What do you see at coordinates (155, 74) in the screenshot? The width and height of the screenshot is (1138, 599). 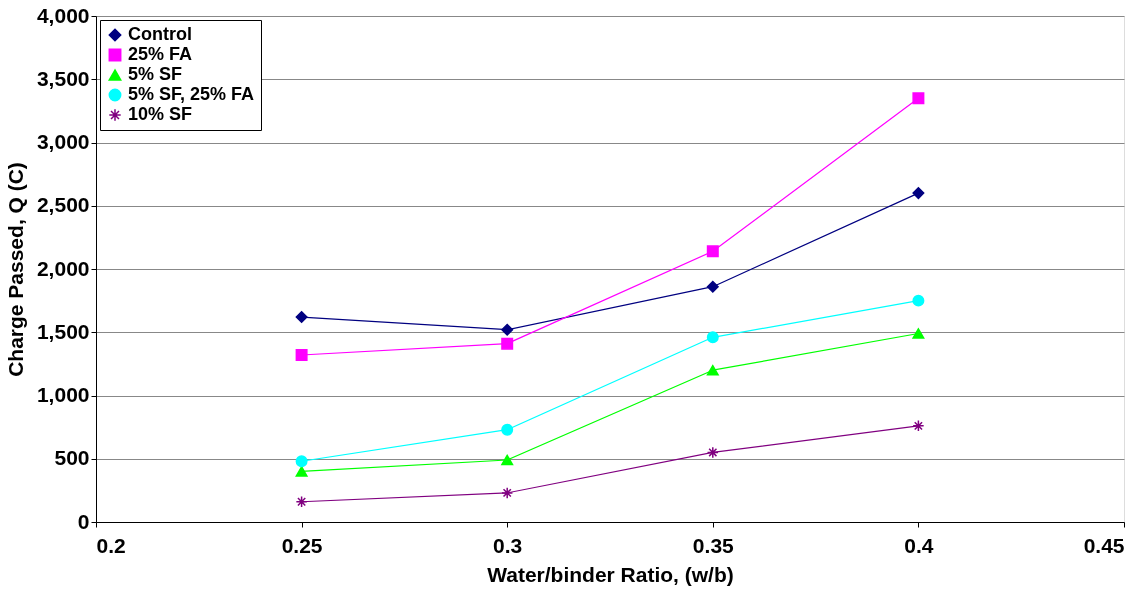 I see `legend-label: 5% SF` at bounding box center [155, 74].